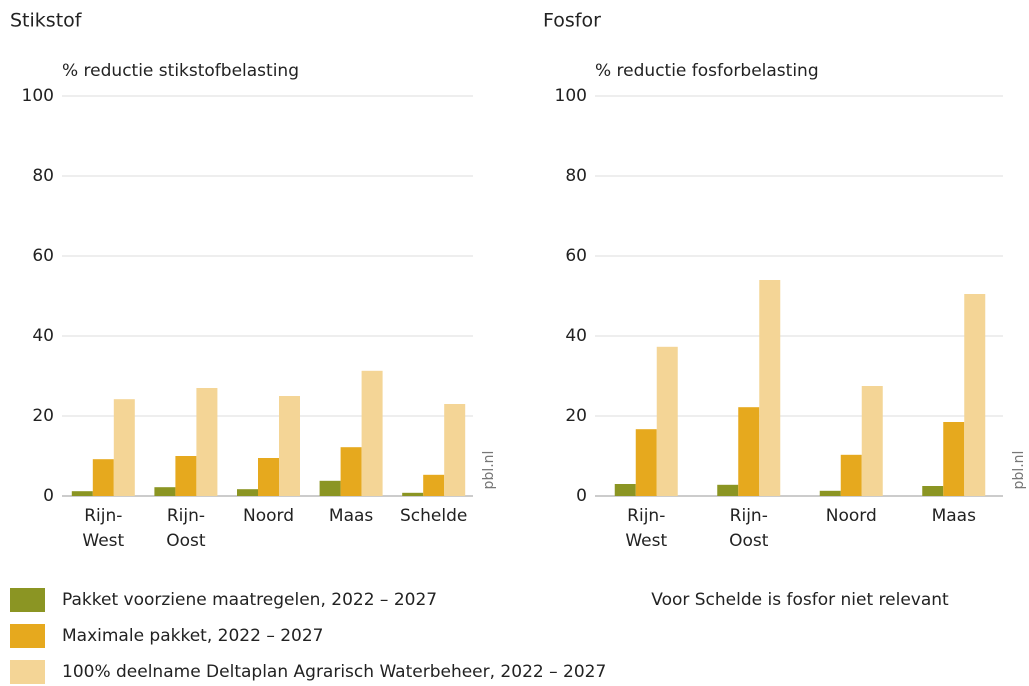  I want to click on chart-title: Stikstof, so click(46, 21).